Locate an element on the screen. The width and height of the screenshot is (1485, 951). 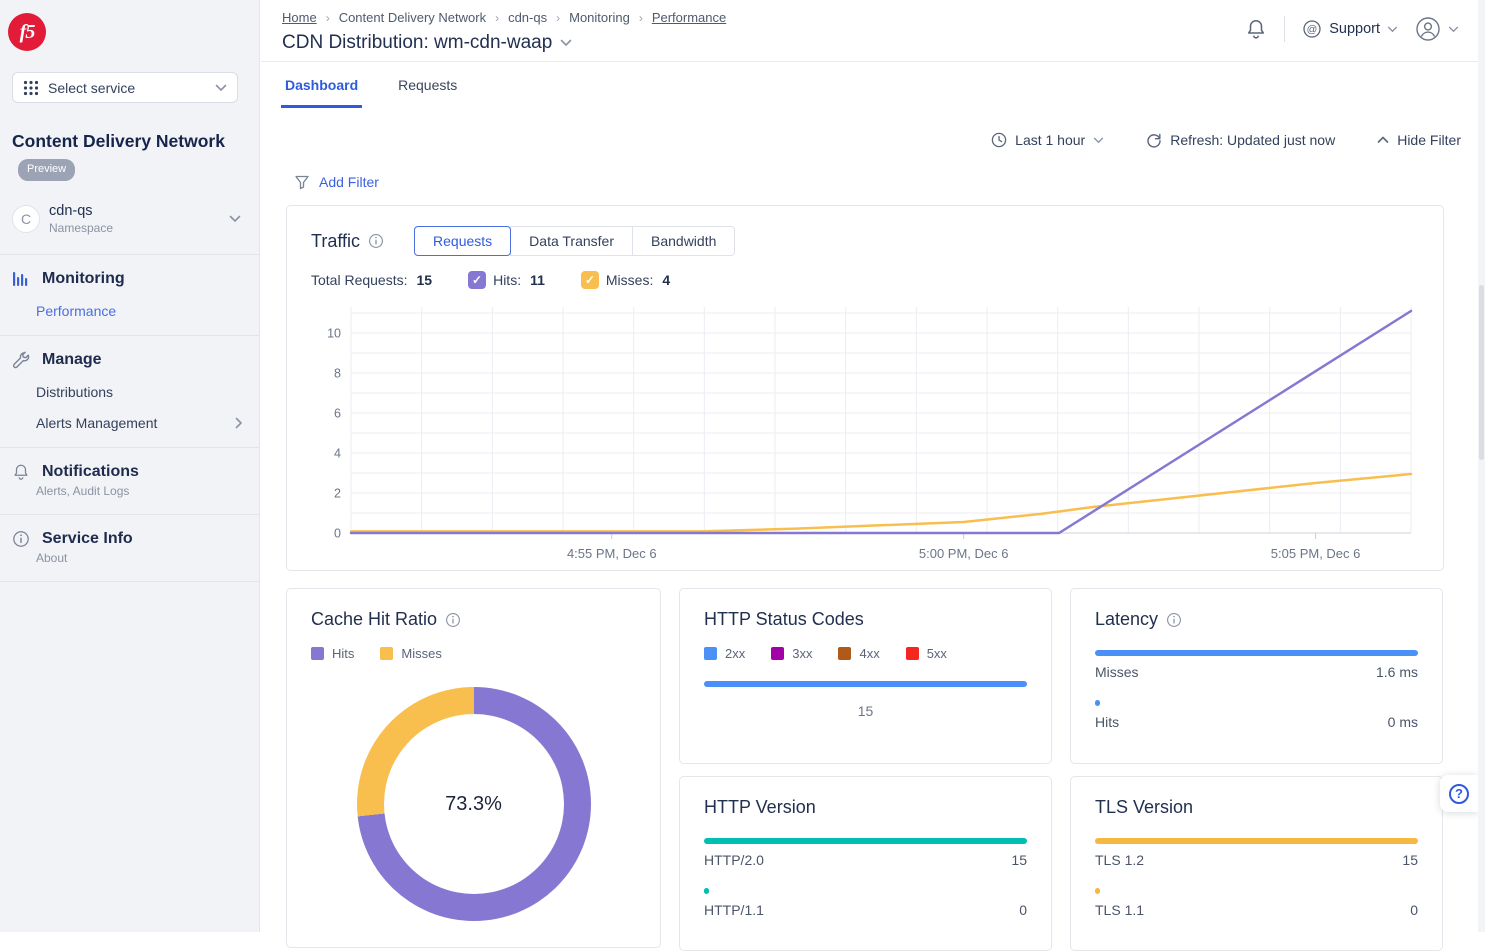
breadcrumb-cdn: Content Delivery Network is located at coordinates (412, 17).